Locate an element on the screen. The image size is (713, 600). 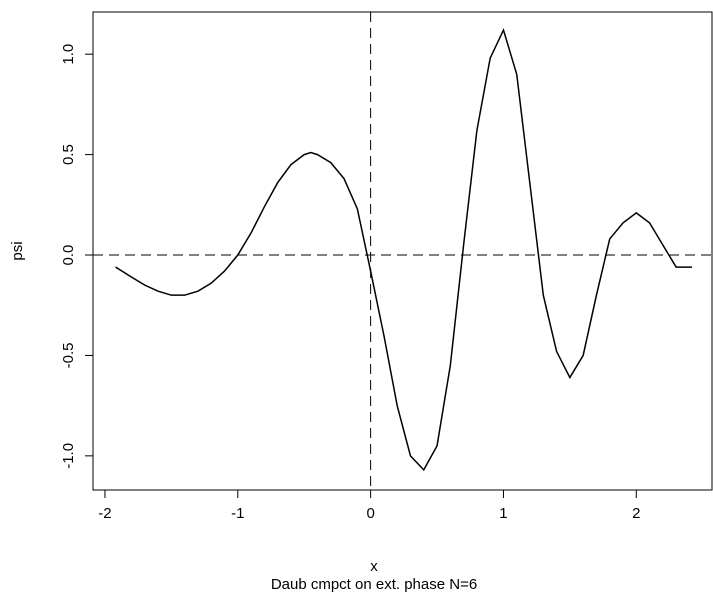
y-tick-label: -1.0 is located at coordinates (68, 456).